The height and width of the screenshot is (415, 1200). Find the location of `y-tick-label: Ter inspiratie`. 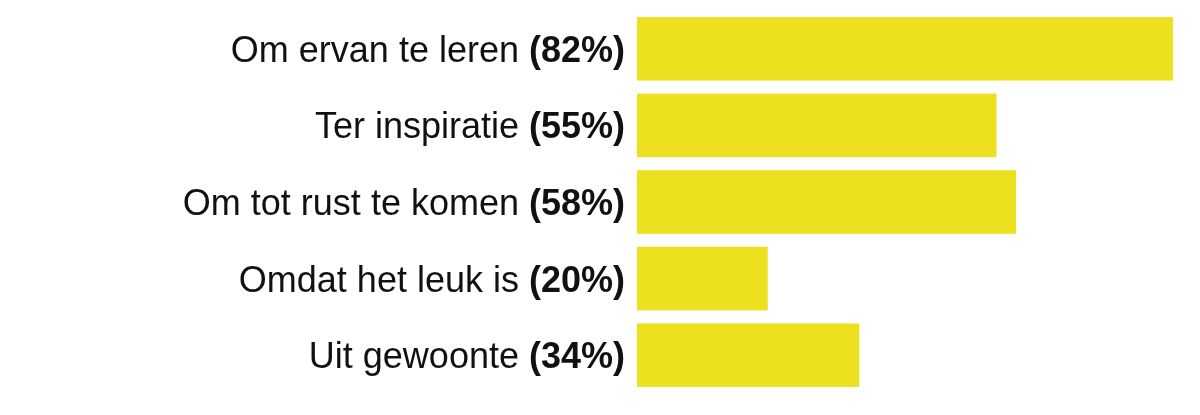

y-tick-label: Ter inspiratie is located at coordinates (416, 126).